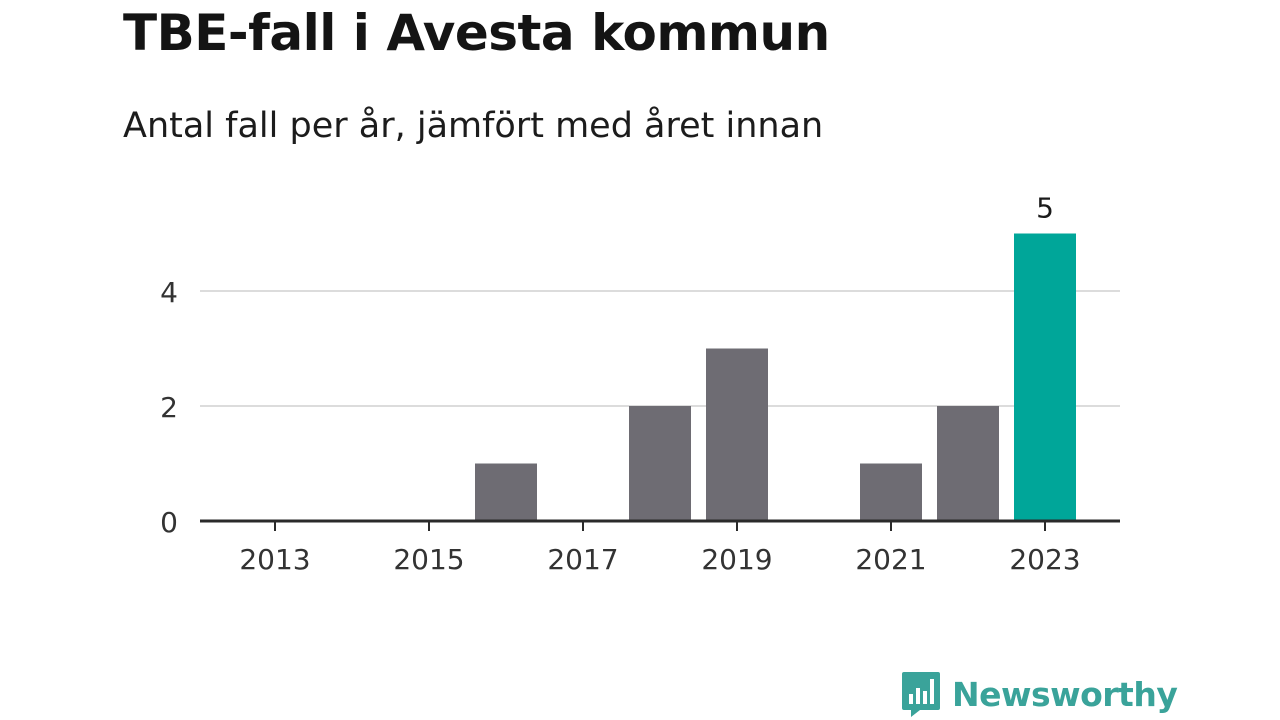 The height and width of the screenshot is (720, 1280). I want to click on x-tick-label: 2019, so click(736, 559).